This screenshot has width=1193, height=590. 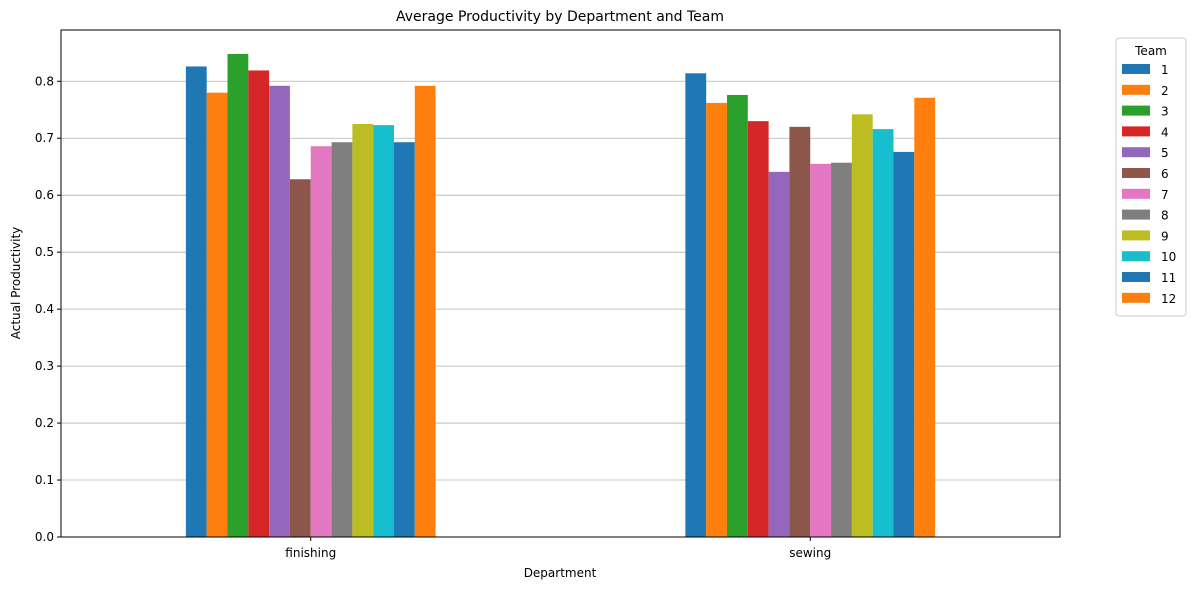 What do you see at coordinates (44, 138) in the screenshot?
I see `y-tick-label: 0.7` at bounding box center [44, 138].